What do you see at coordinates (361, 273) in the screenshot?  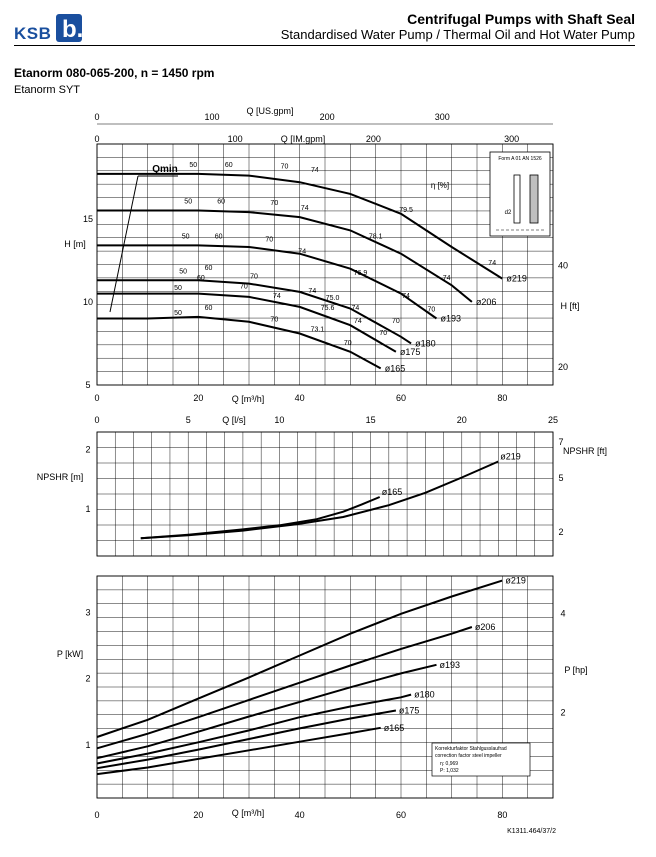 I see `efficiency-label: 76.9` at bounding box center [361, 273].